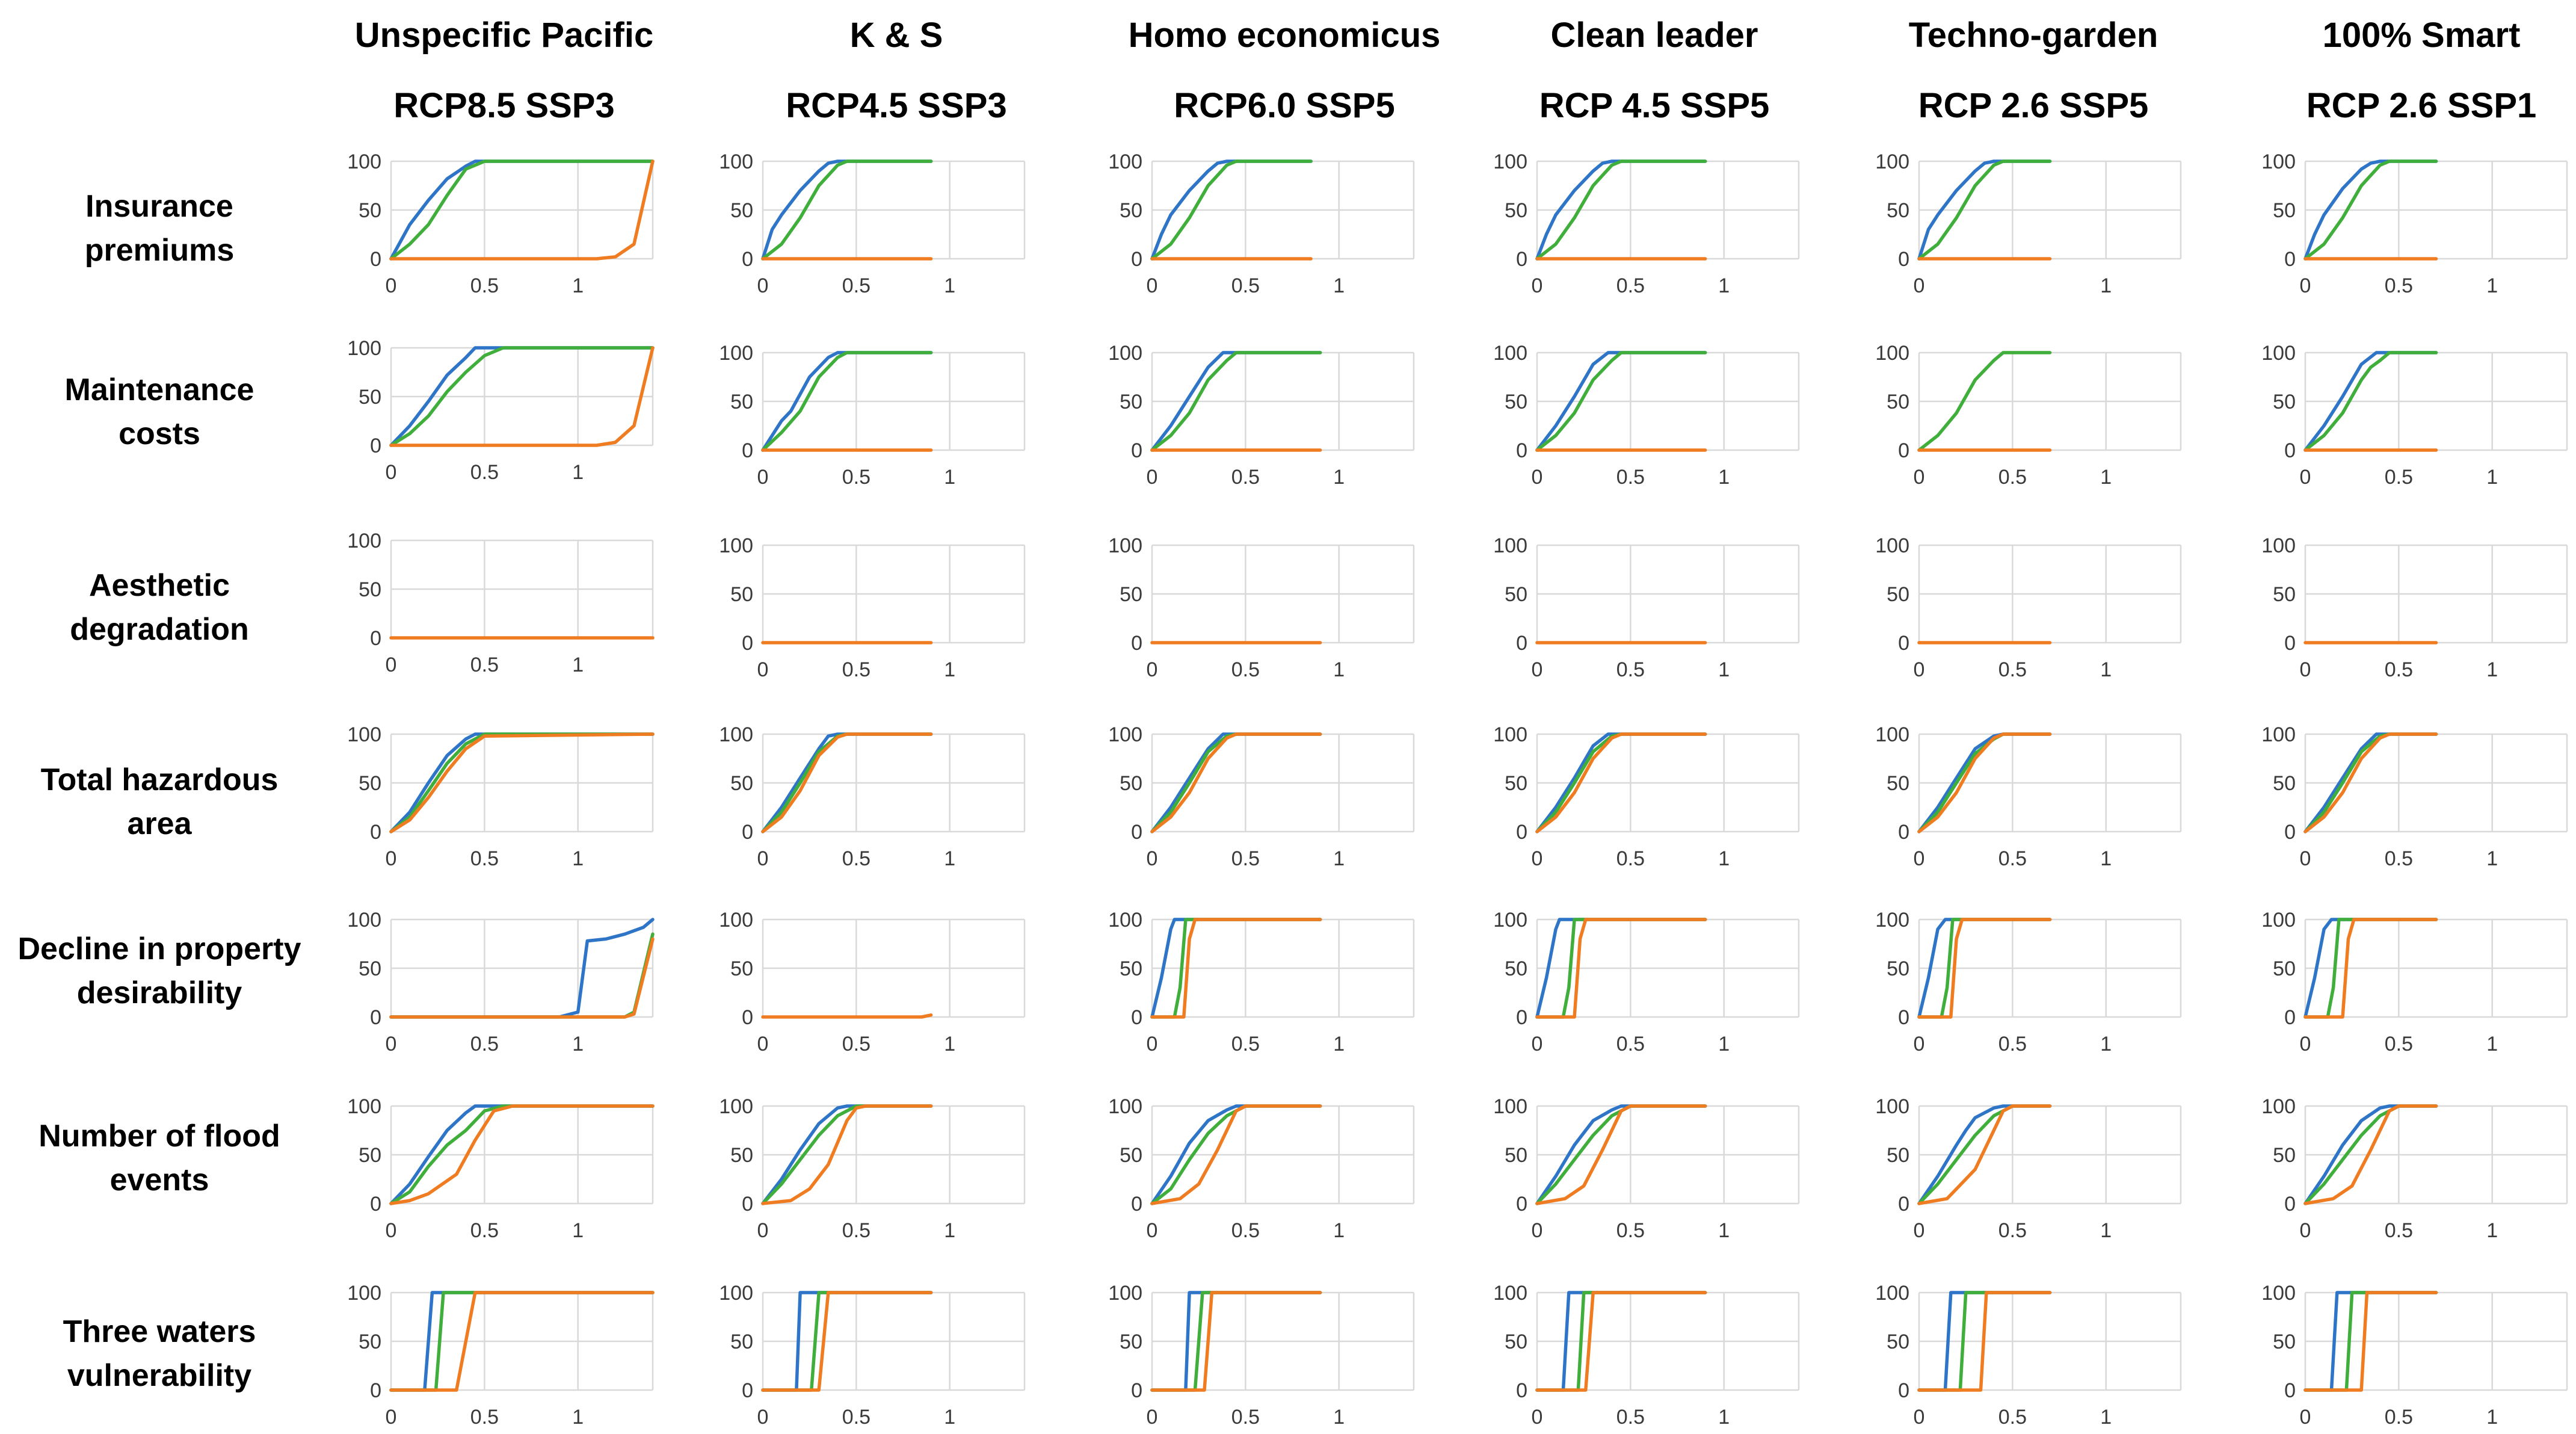 The height and width of the screenshot is (1434, 2576). Describe the element at coordinates (159, 630) in the screenshot. I see `row-label: degradation` at that location.